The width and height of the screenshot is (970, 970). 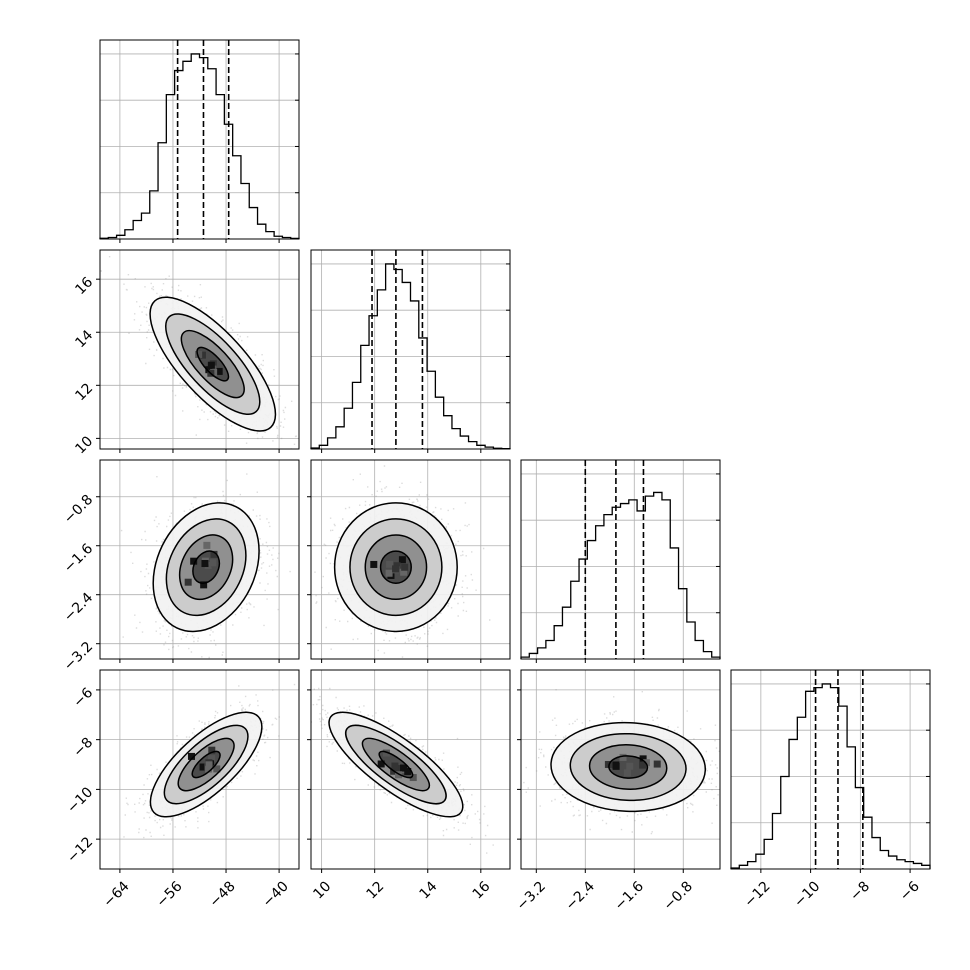 What do you see at coordinates (807, 894) in the screenshot?
I see `x-tick-label: −10` at bounding box center [807, 894].